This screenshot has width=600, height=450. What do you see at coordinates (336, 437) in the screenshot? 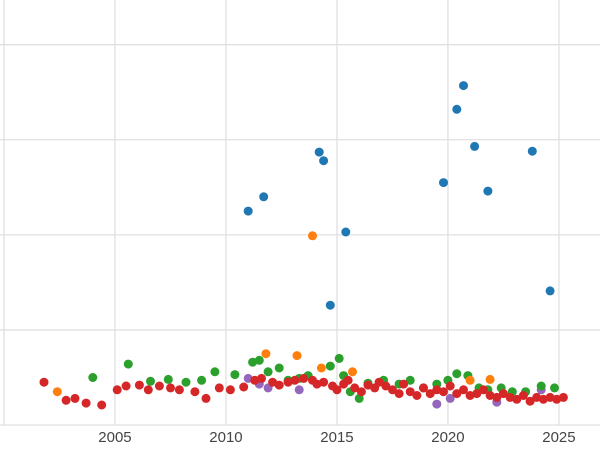
I see `x-tick-label: 2015` at bounding box center [336, 437].